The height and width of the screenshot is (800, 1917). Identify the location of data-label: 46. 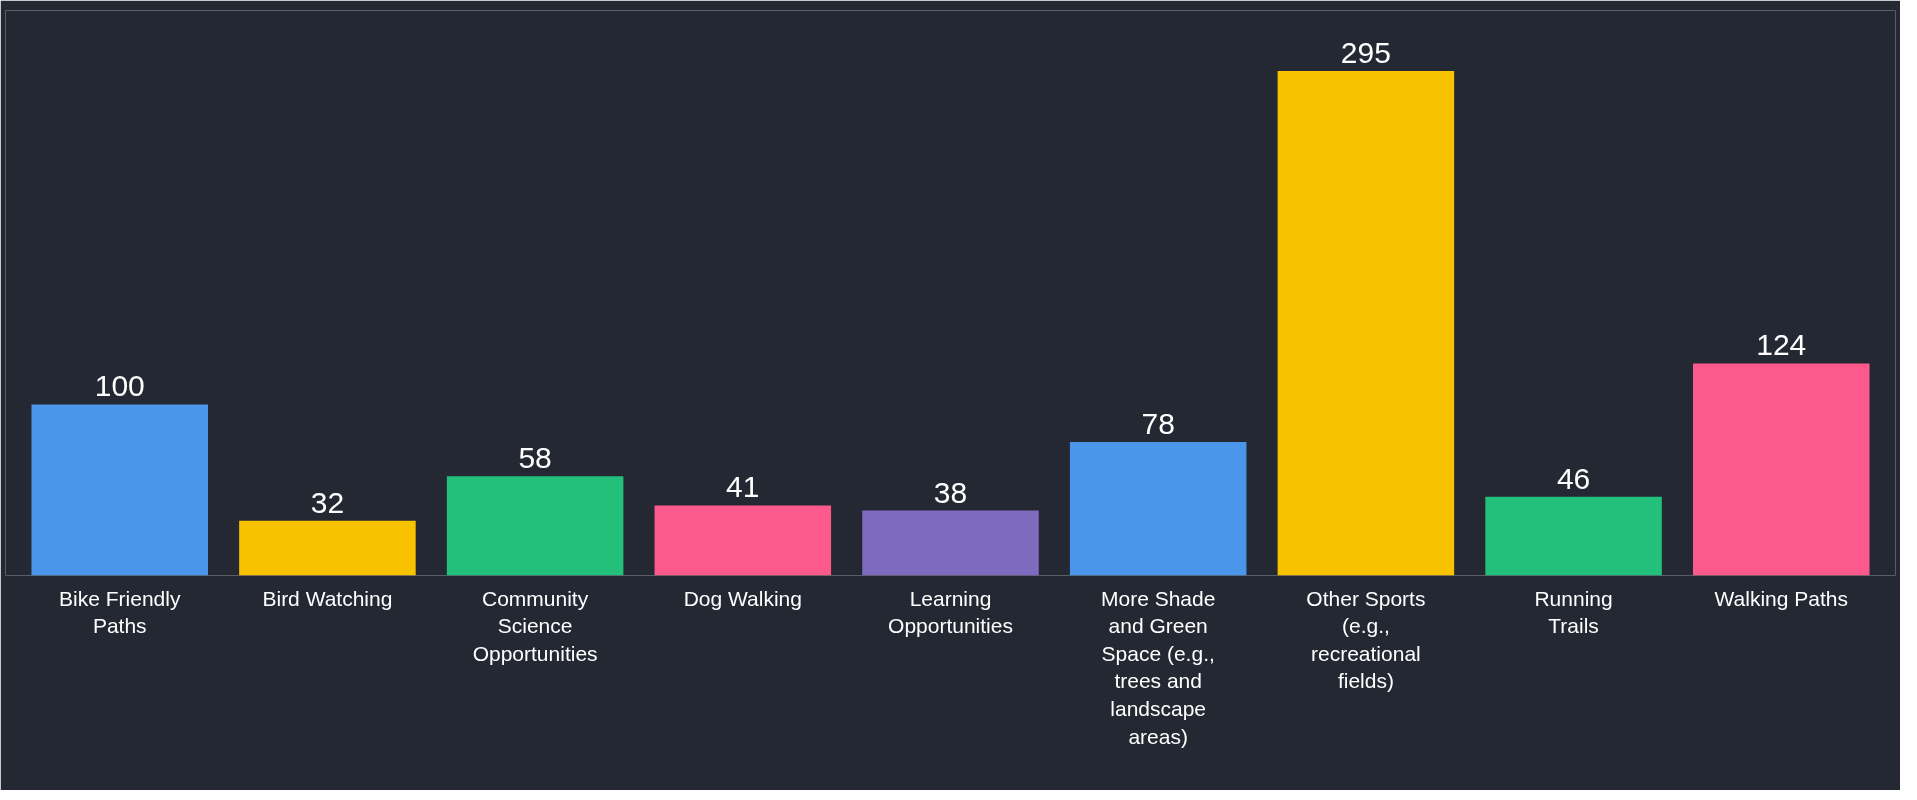
(1573, 478).